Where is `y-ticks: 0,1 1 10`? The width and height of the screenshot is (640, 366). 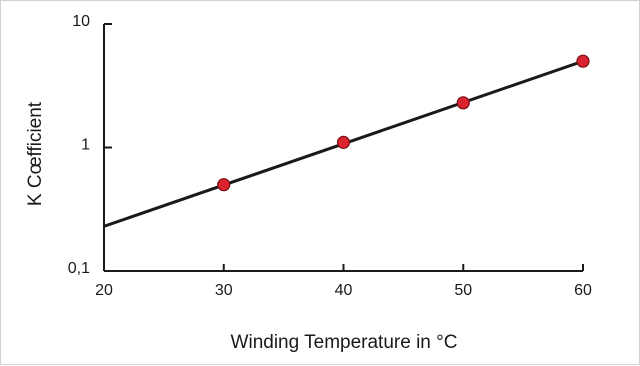 y-ticks: 0,1 1 10 is located at coordinates (90, 145).